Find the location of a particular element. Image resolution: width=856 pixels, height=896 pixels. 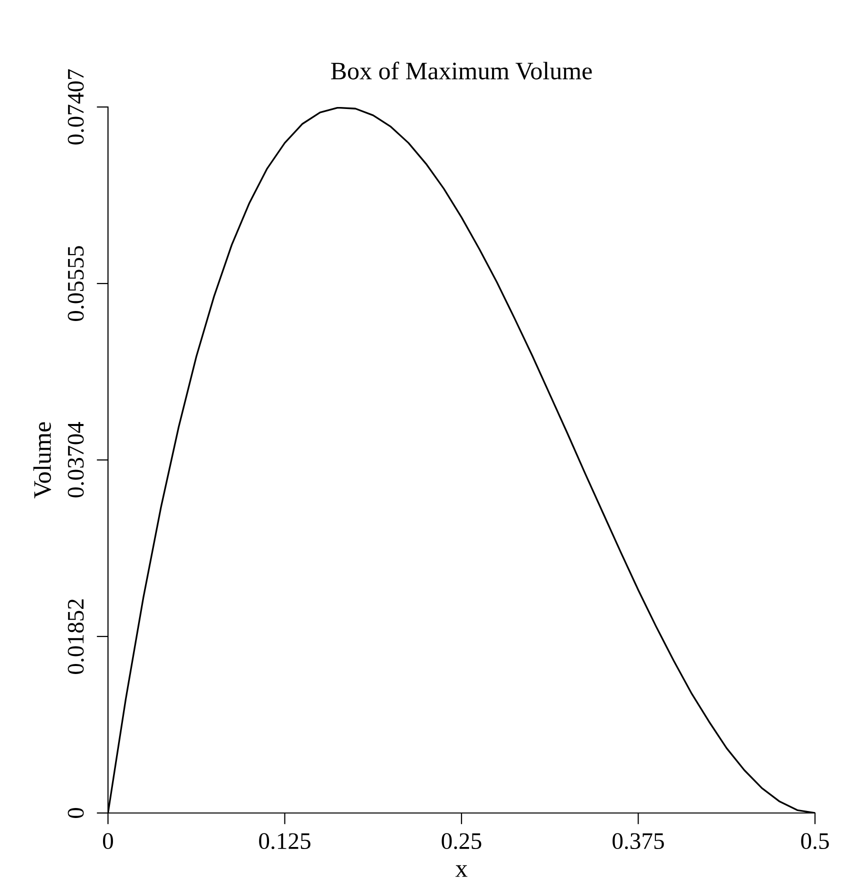

y-tick-label: 0.05555 is located at coordinates (76, 283).